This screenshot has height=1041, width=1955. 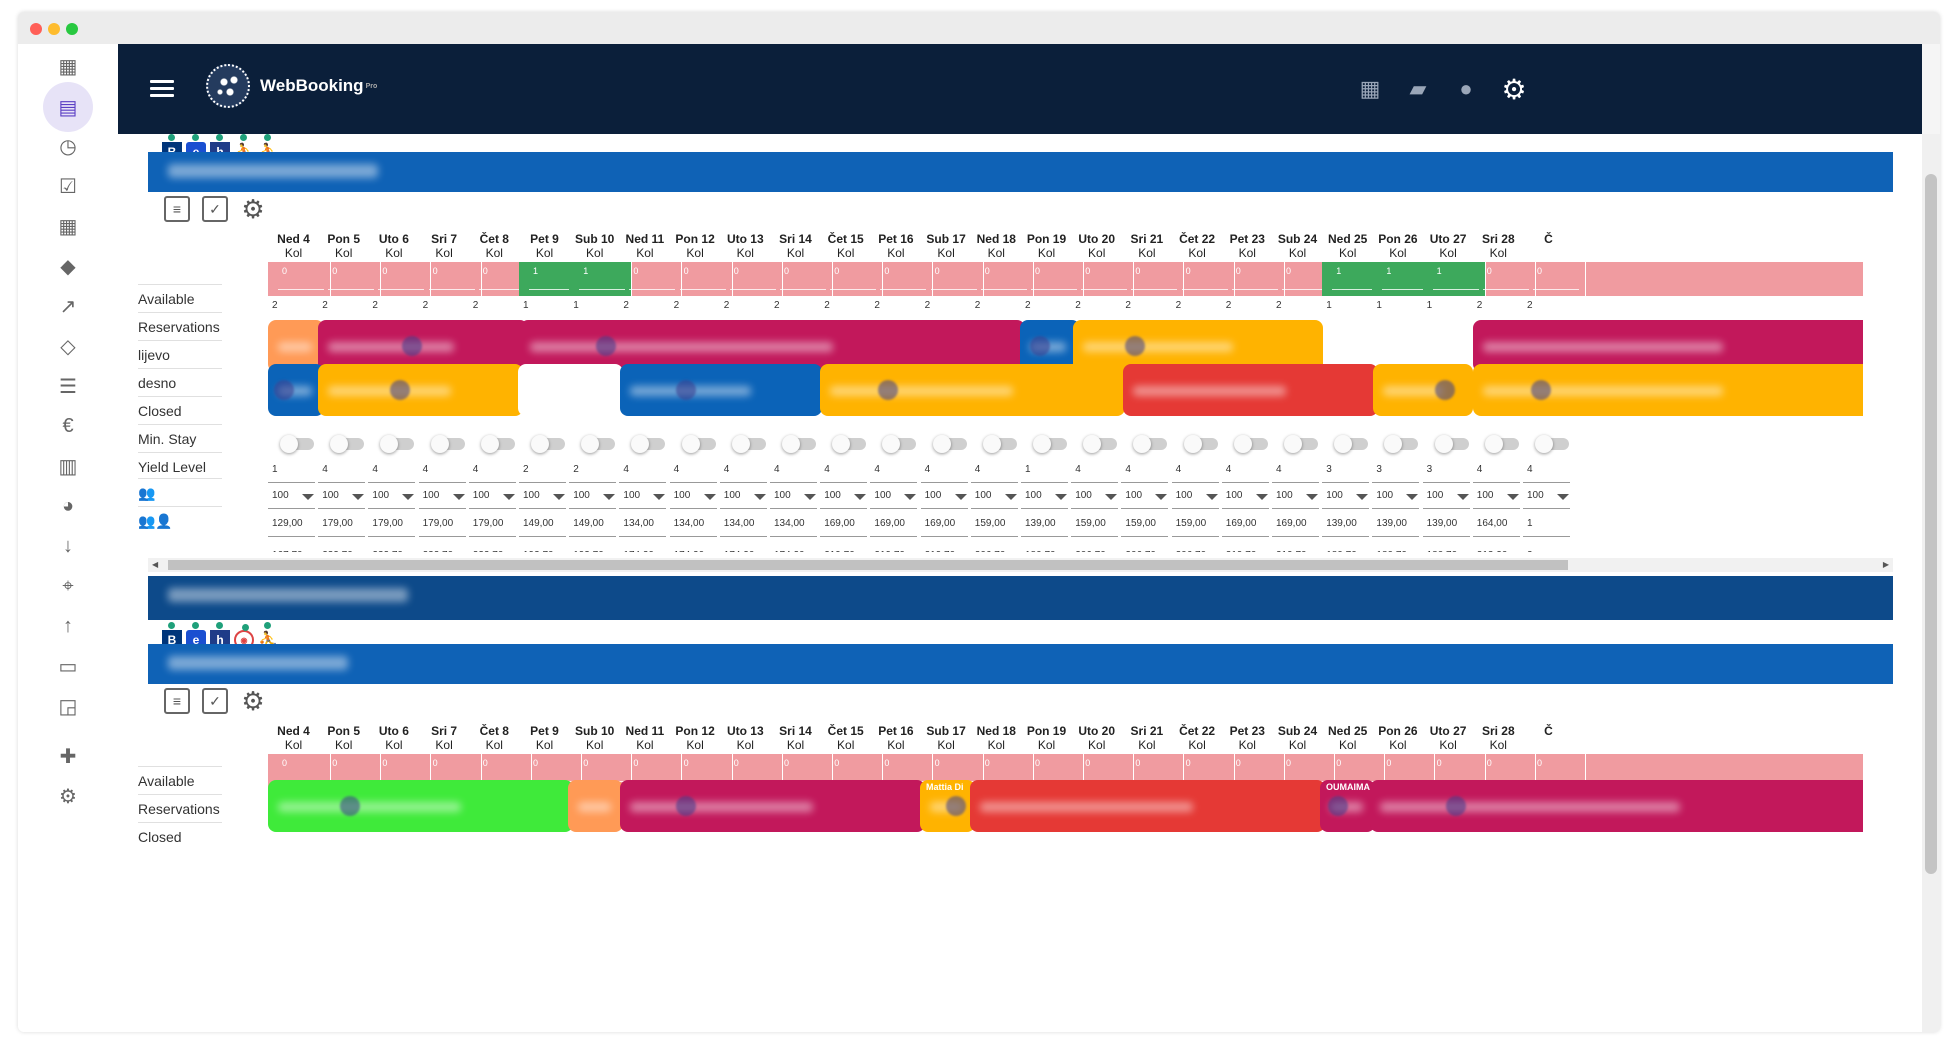 I want to click on close-window-button, so click(x=36, y=29).